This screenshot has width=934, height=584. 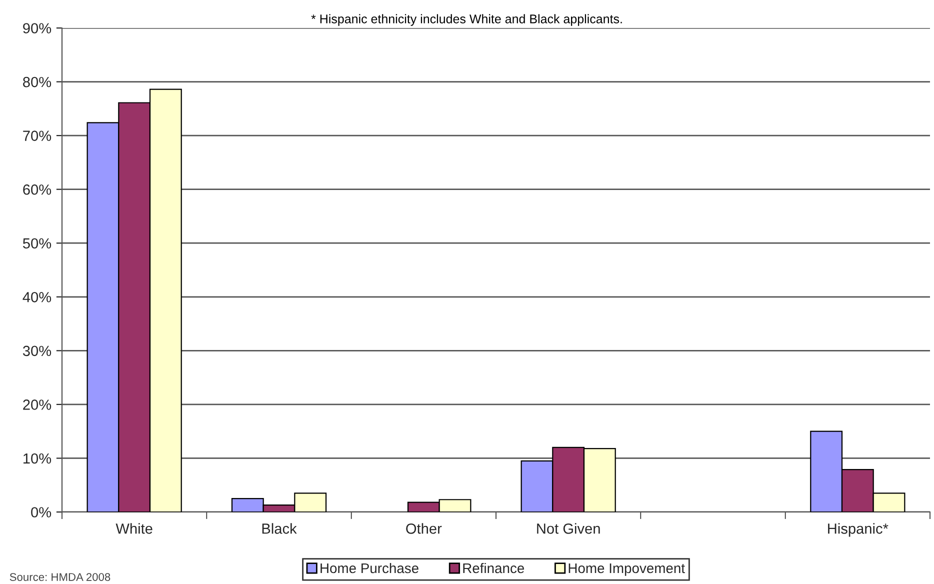 What do you see at coordinates (37, 405) in the screenshot?
I see `y-tick-label: 20%` at bounding box center [37, 405].